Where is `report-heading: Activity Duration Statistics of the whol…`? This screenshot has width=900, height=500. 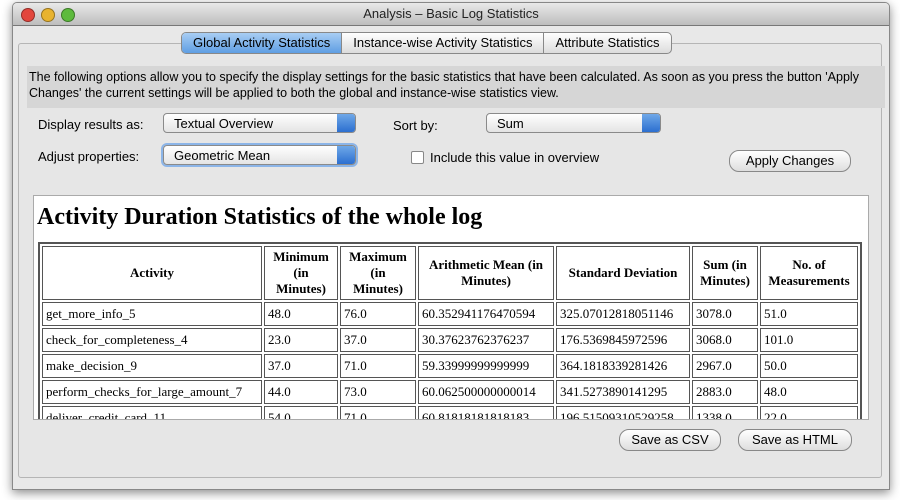
report-heading: Activity Duration Statistics of the whol… is located at coordinates (260, 217).